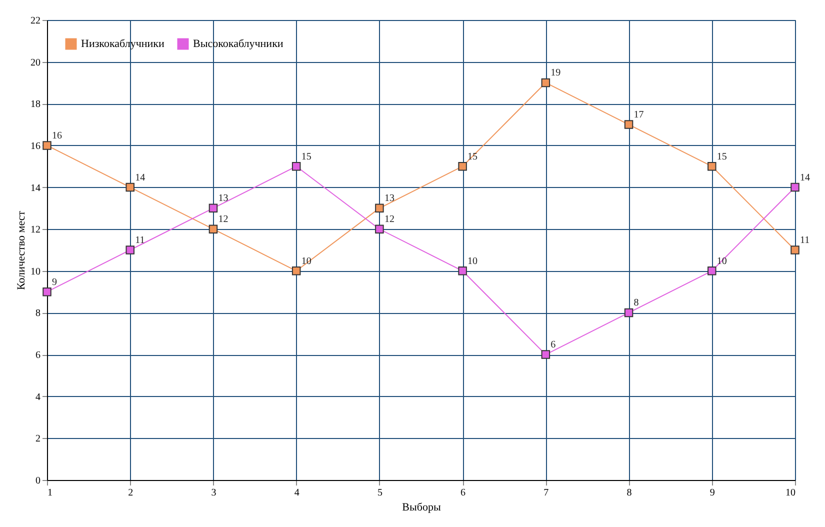  I want to click on x-tick-label: 6, so click(463, 493).